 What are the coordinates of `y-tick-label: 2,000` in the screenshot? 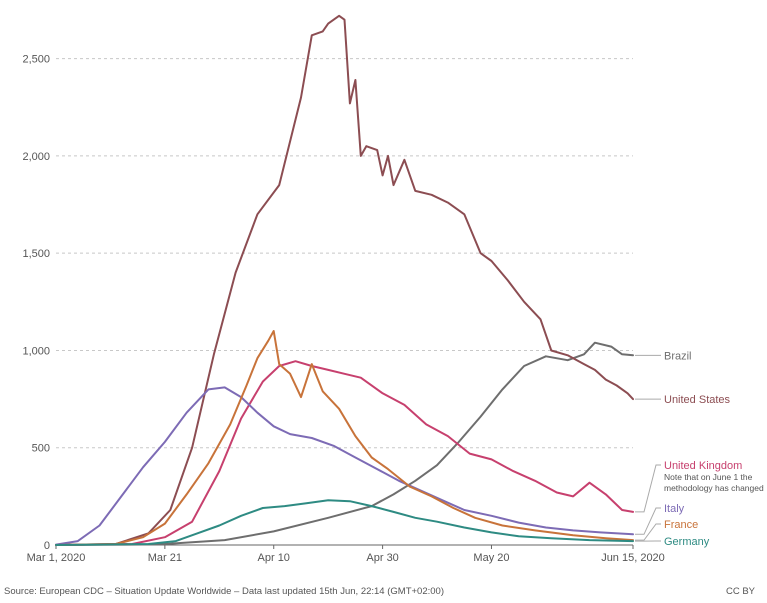 It's located at (36, 157).